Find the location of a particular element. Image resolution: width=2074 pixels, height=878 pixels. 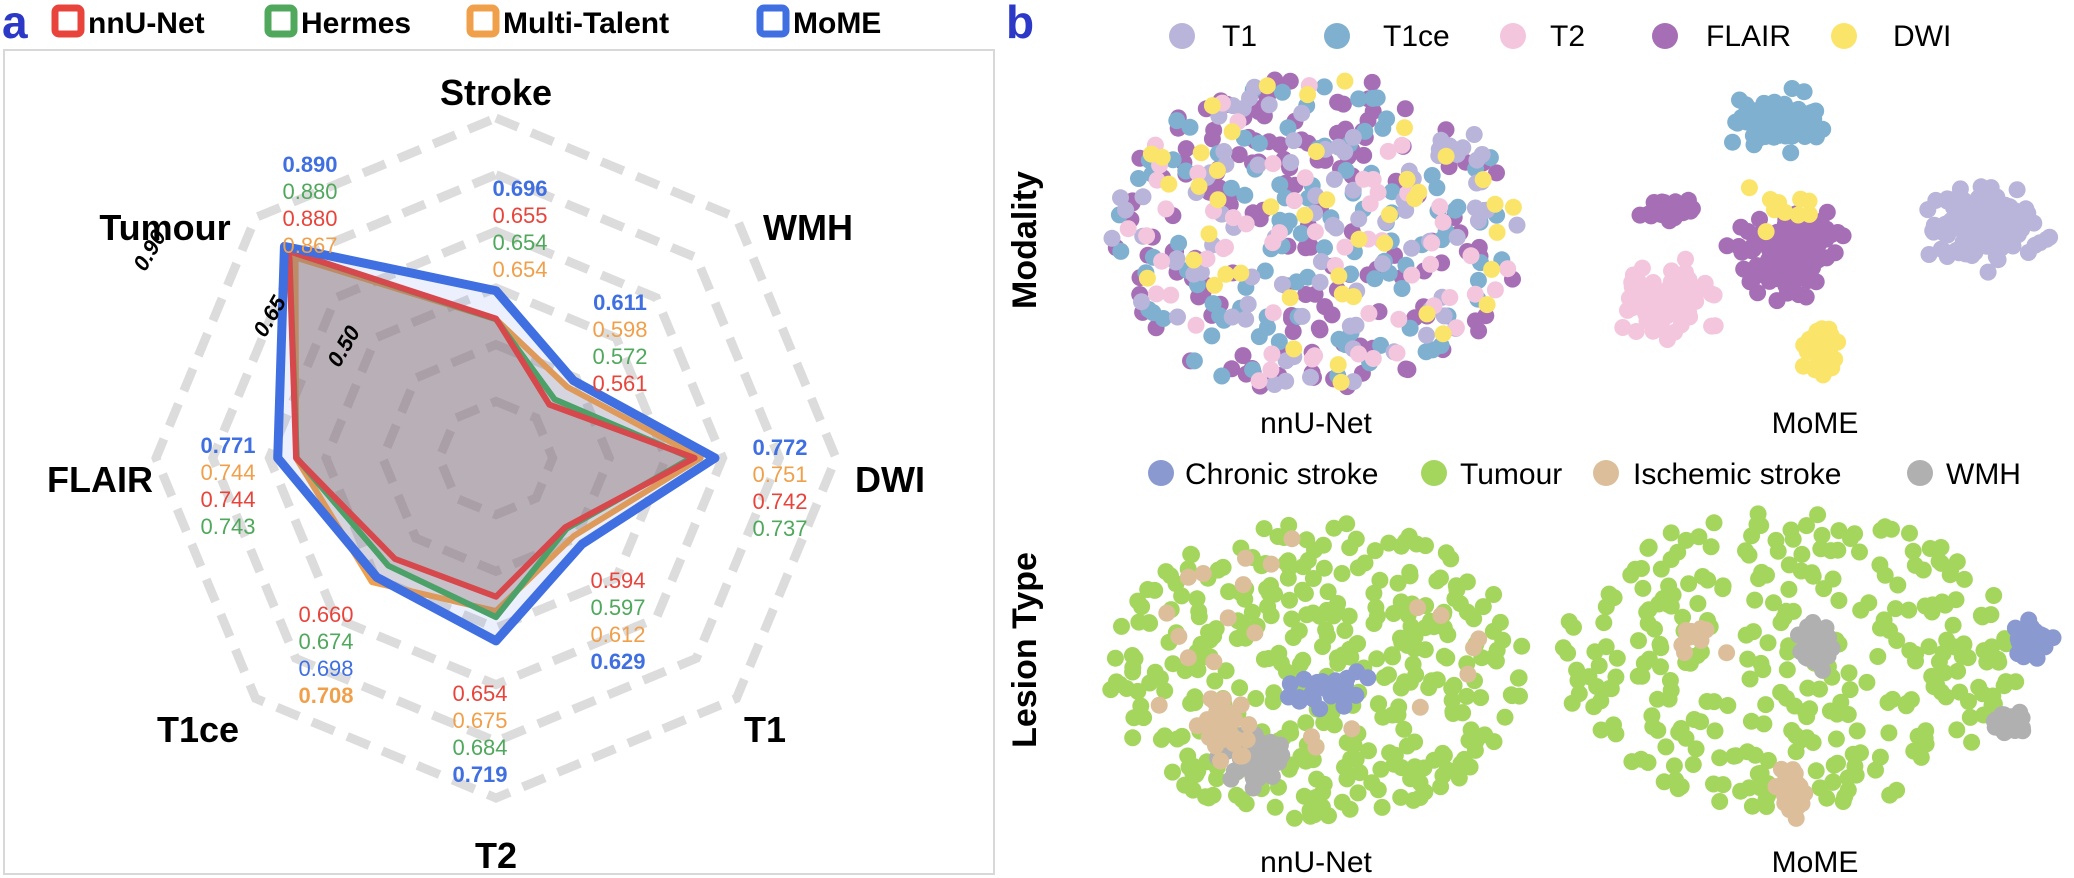

radar-value-label-t1ce: 0.708 is located at coordinates (325, 695).